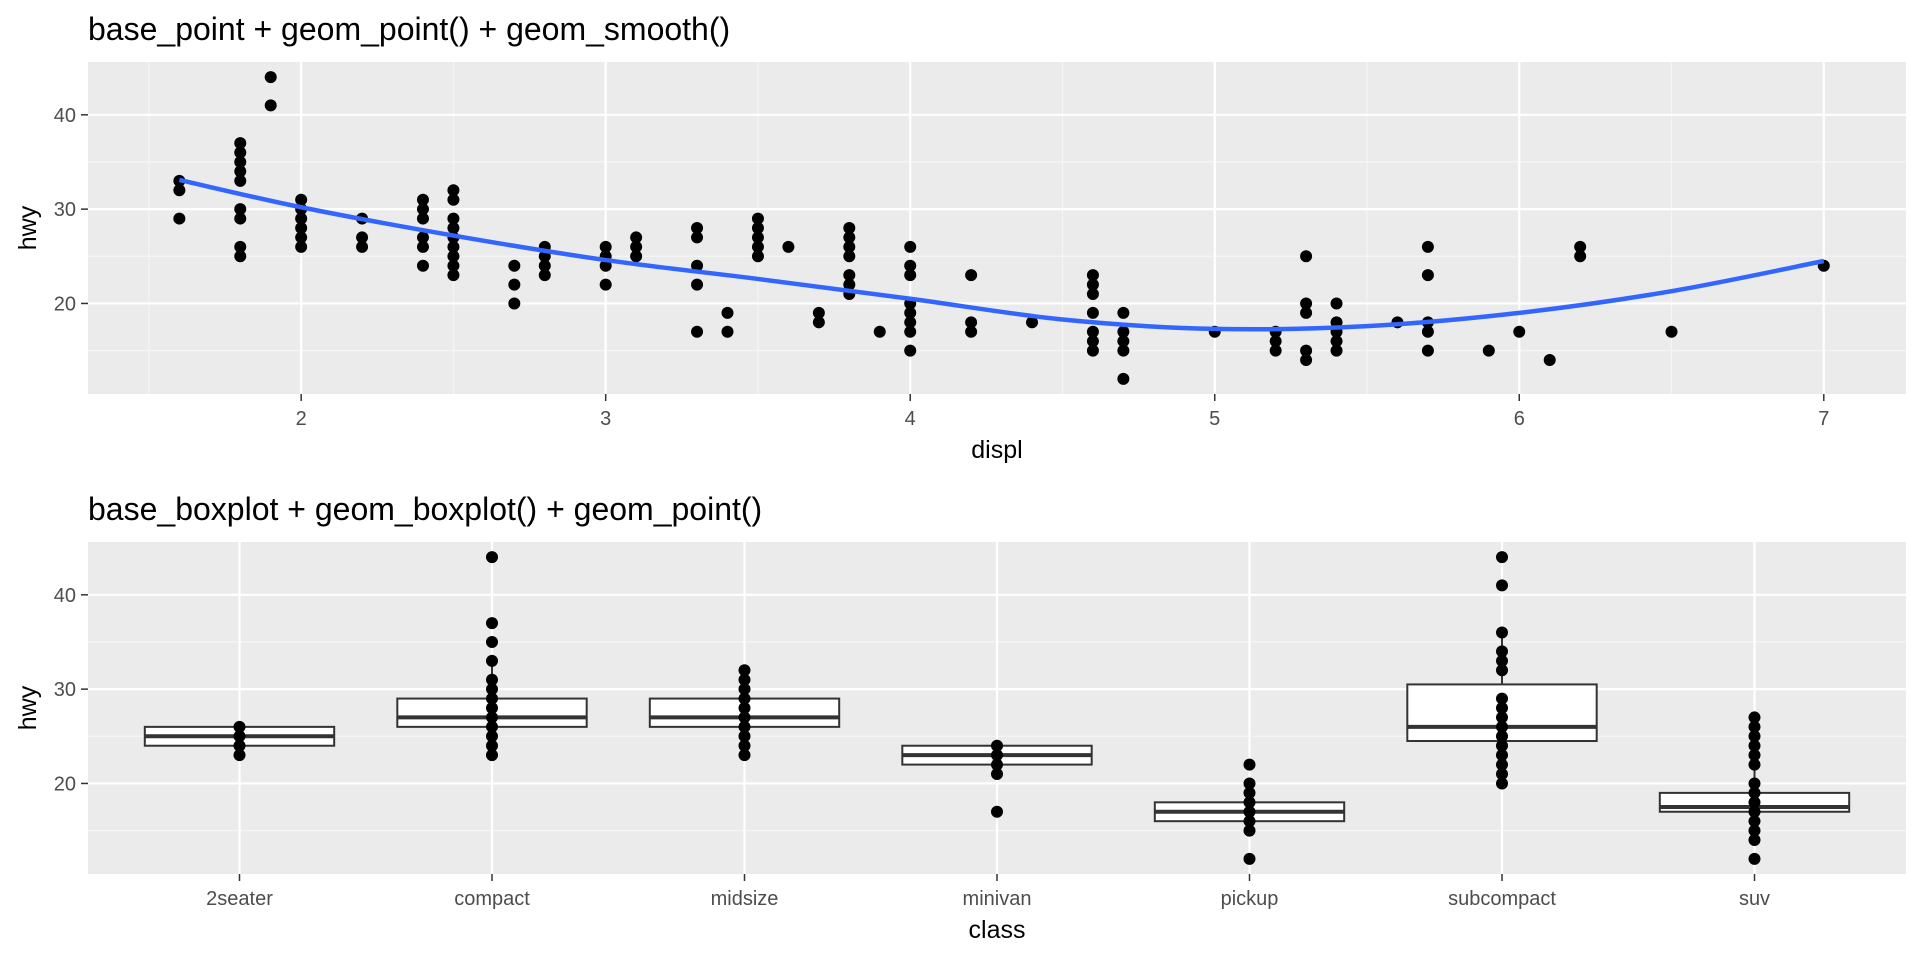 Image resolution: width=1920 pixels, height=960 pixels. Describe the element at coordinates (1214, 419) in the screenshot. I see `x-tick-label: 5` at that location.